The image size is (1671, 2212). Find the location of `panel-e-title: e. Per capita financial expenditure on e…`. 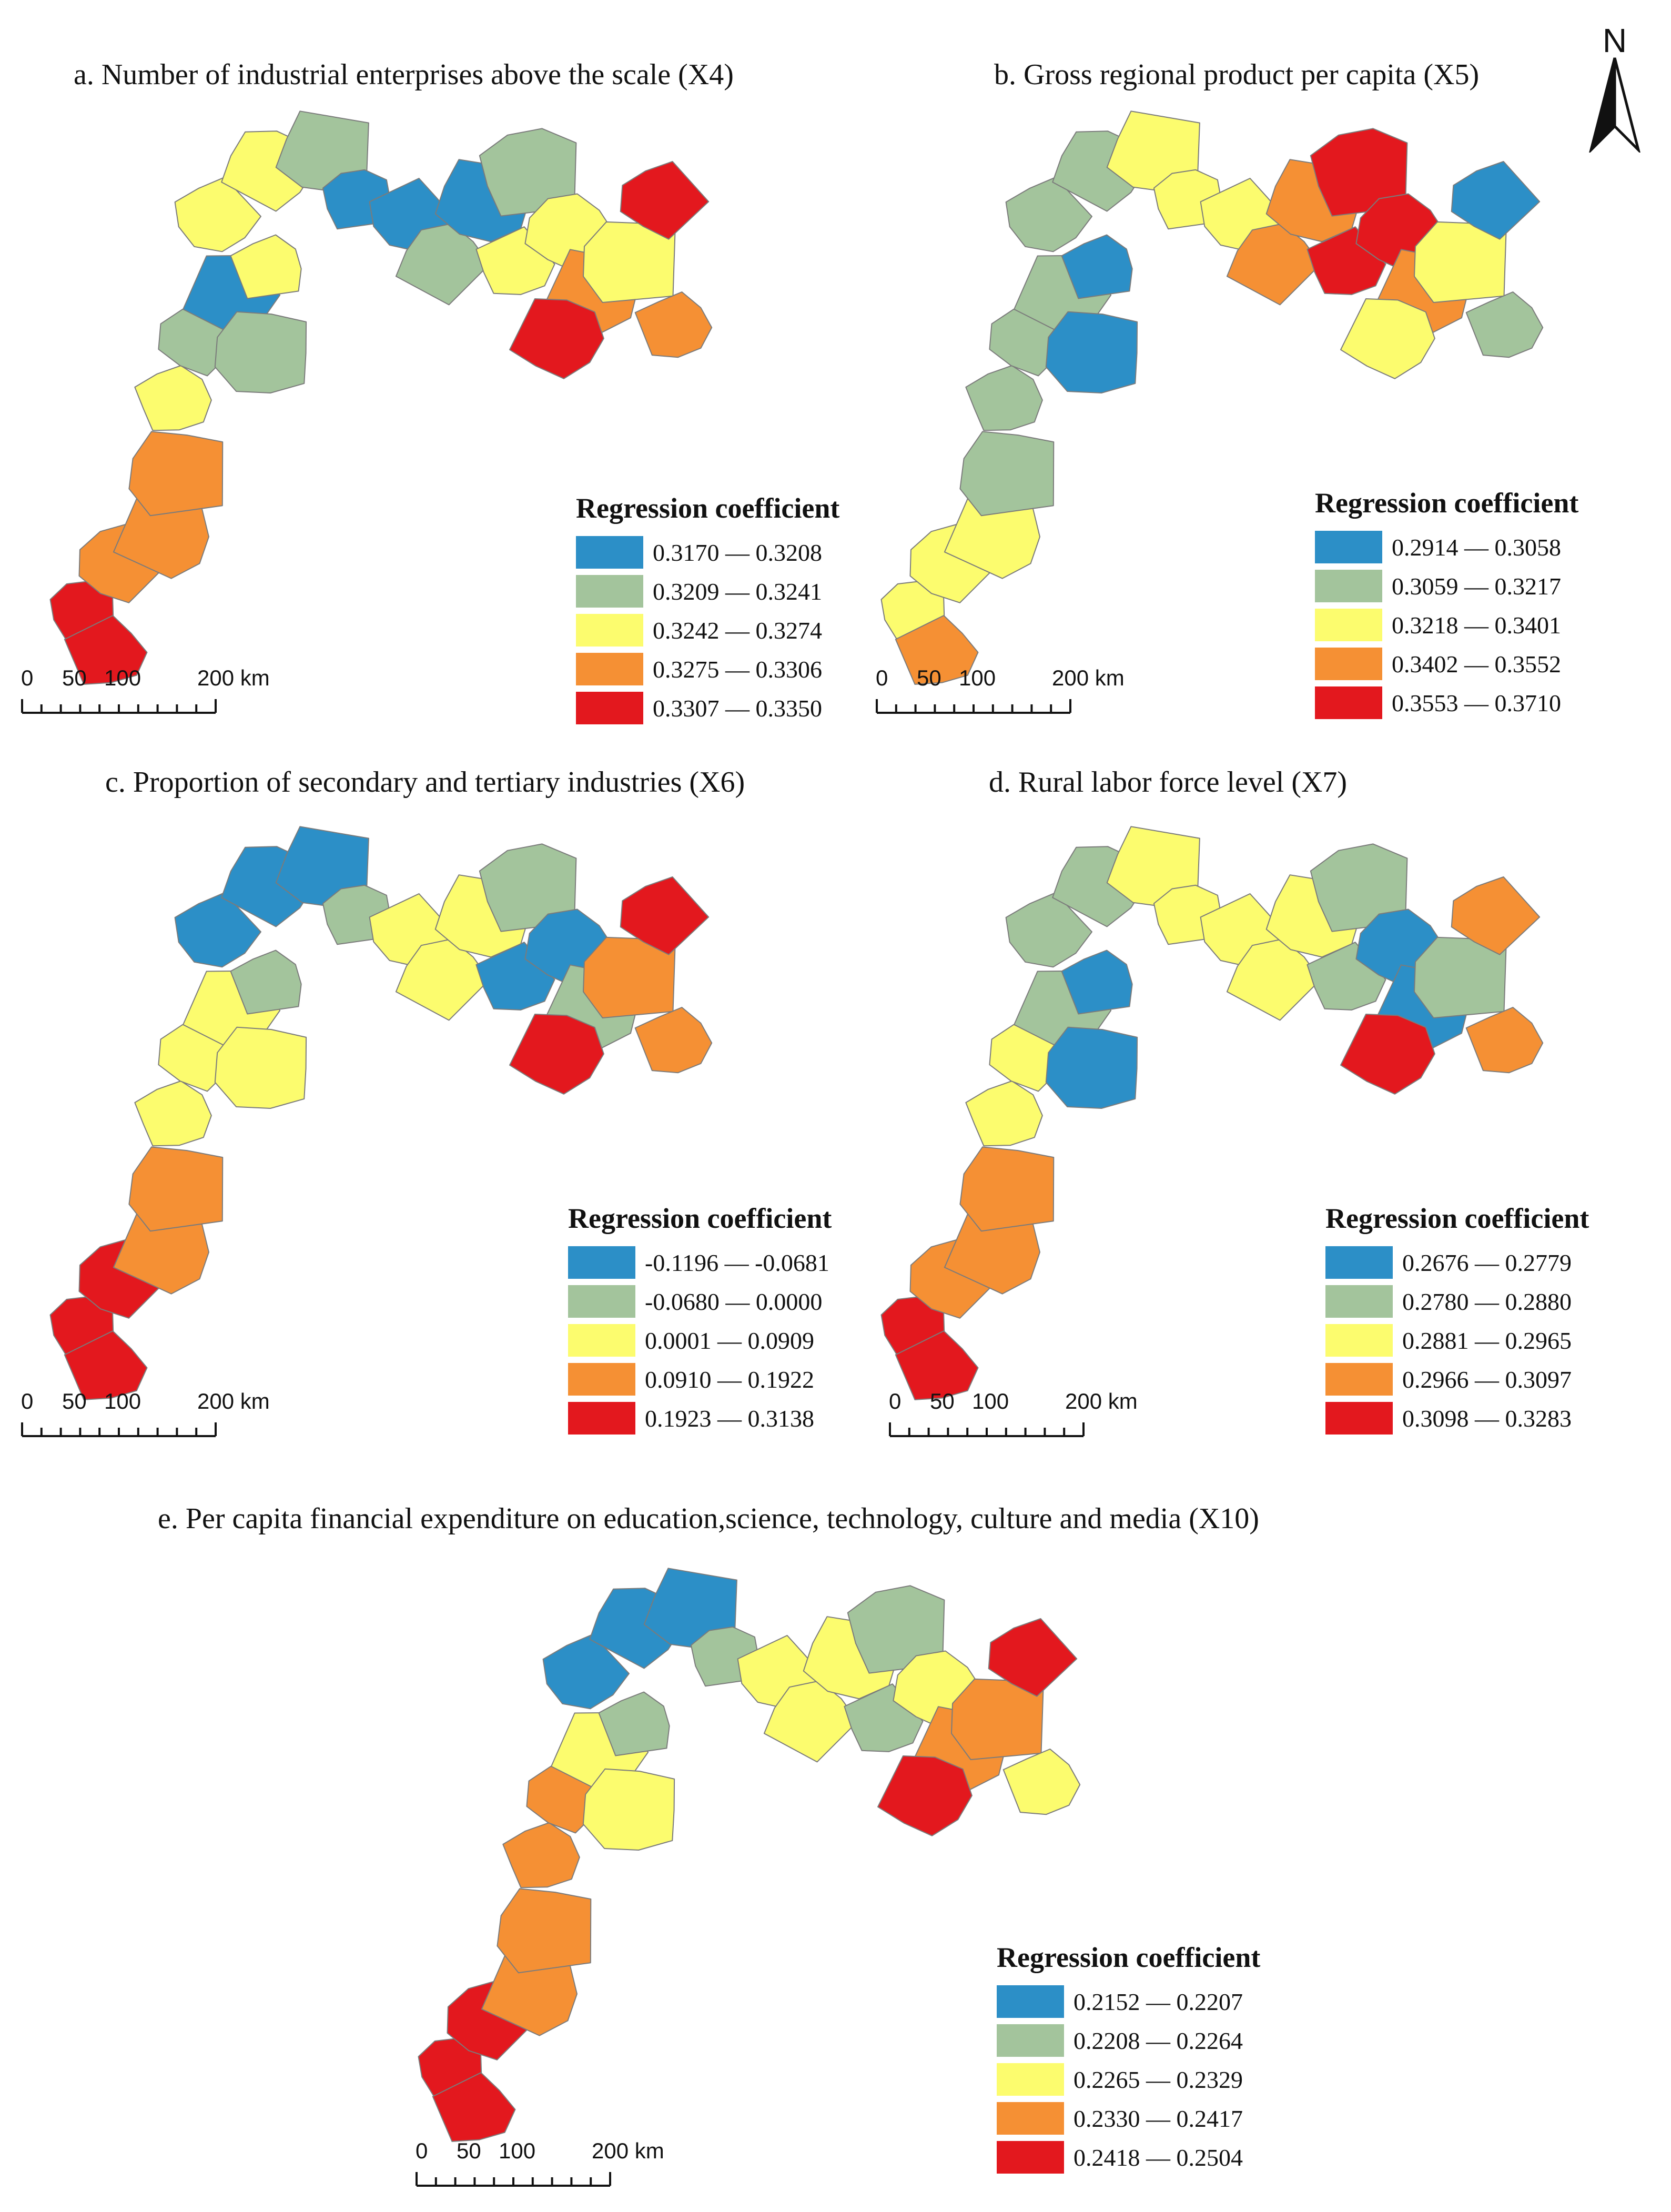

panel-e-title: e. Per capita financial expenditure on e… is located at coordinates (708, 1518).